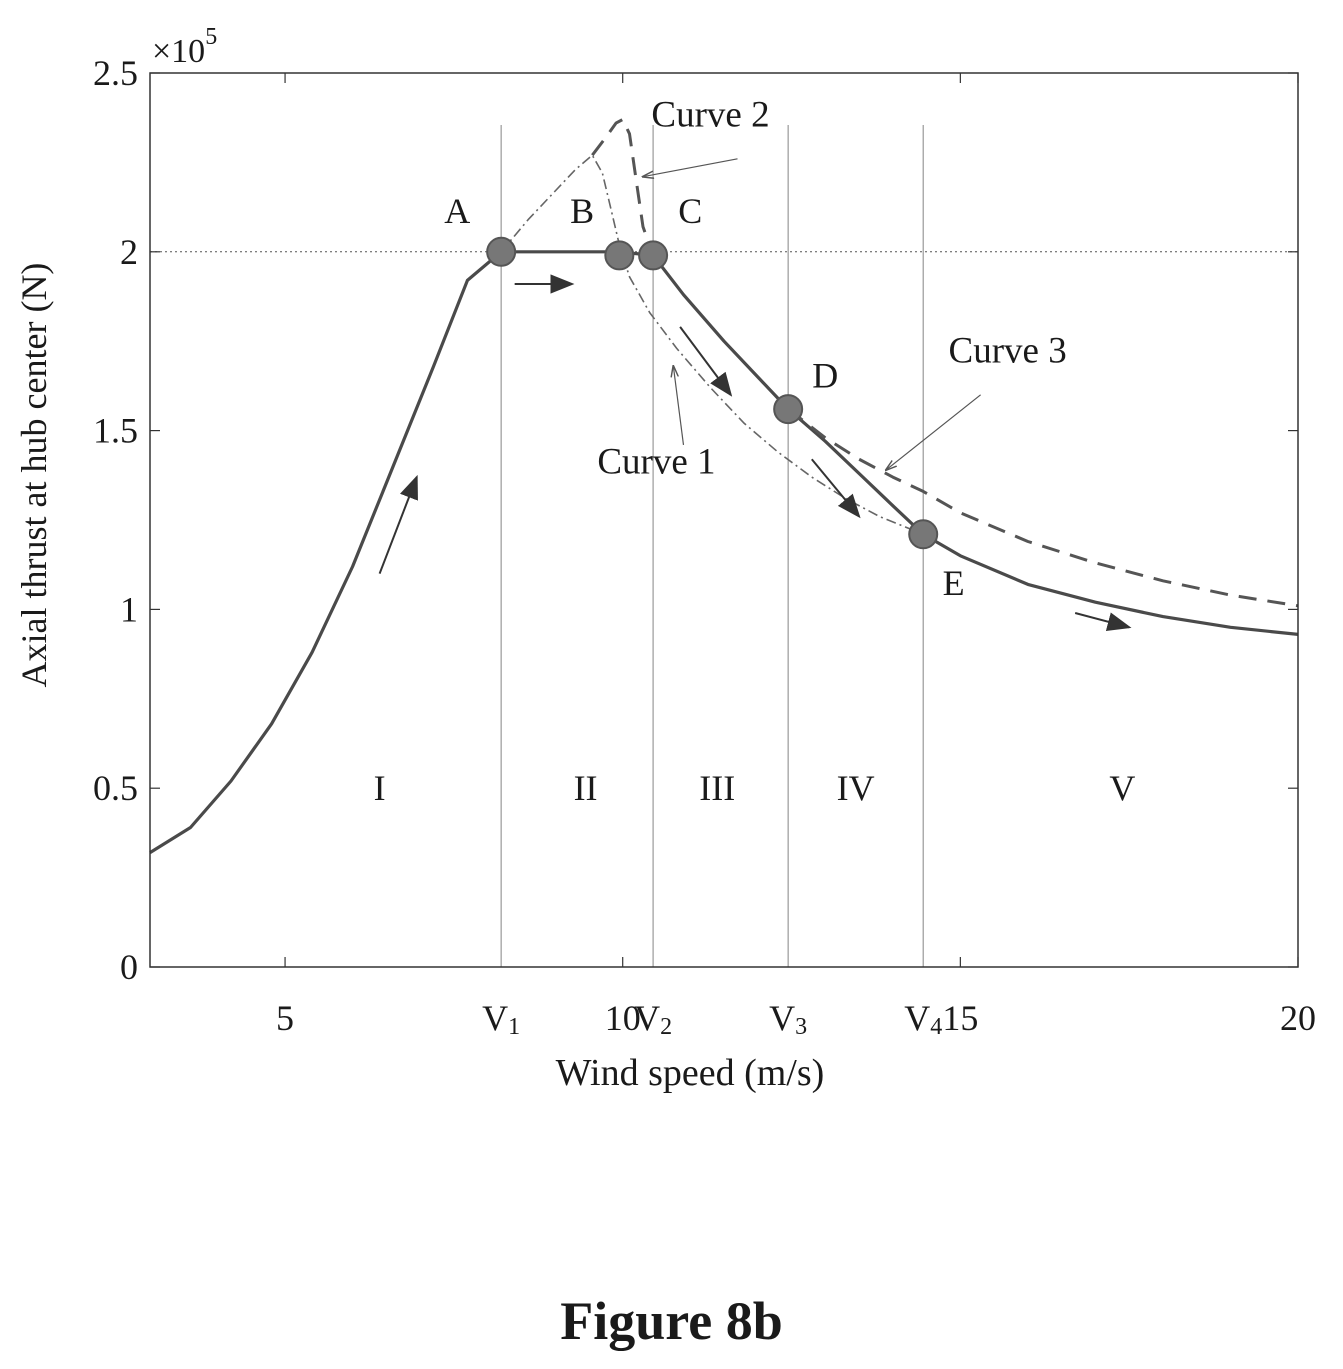  Describe the element at coordinates (178, 51) in the screenshot. I see `y-multiplier-base: ×10` at that location.